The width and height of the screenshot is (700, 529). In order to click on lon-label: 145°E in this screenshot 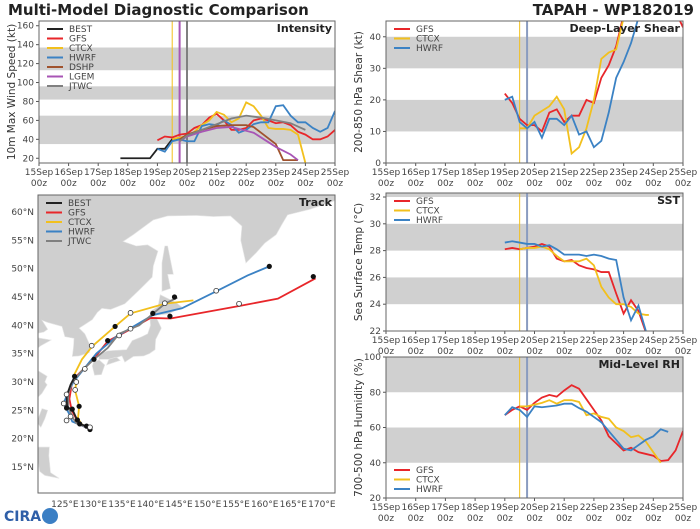, I will do `click(179, 505)`.